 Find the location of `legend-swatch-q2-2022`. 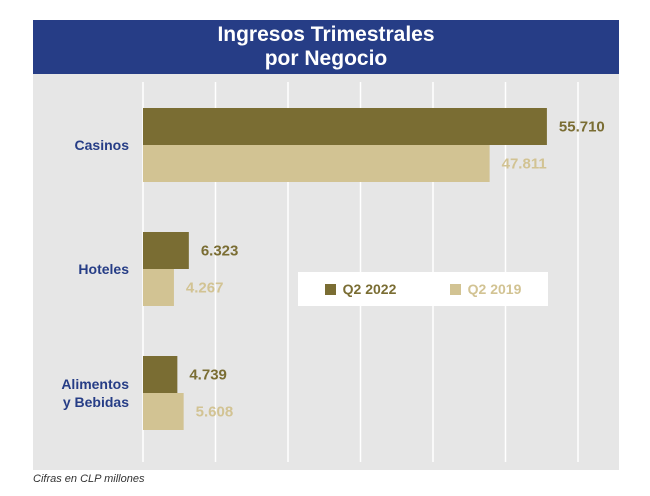

legend-swatch-q2-2022 is located at coordinates (330, 289).